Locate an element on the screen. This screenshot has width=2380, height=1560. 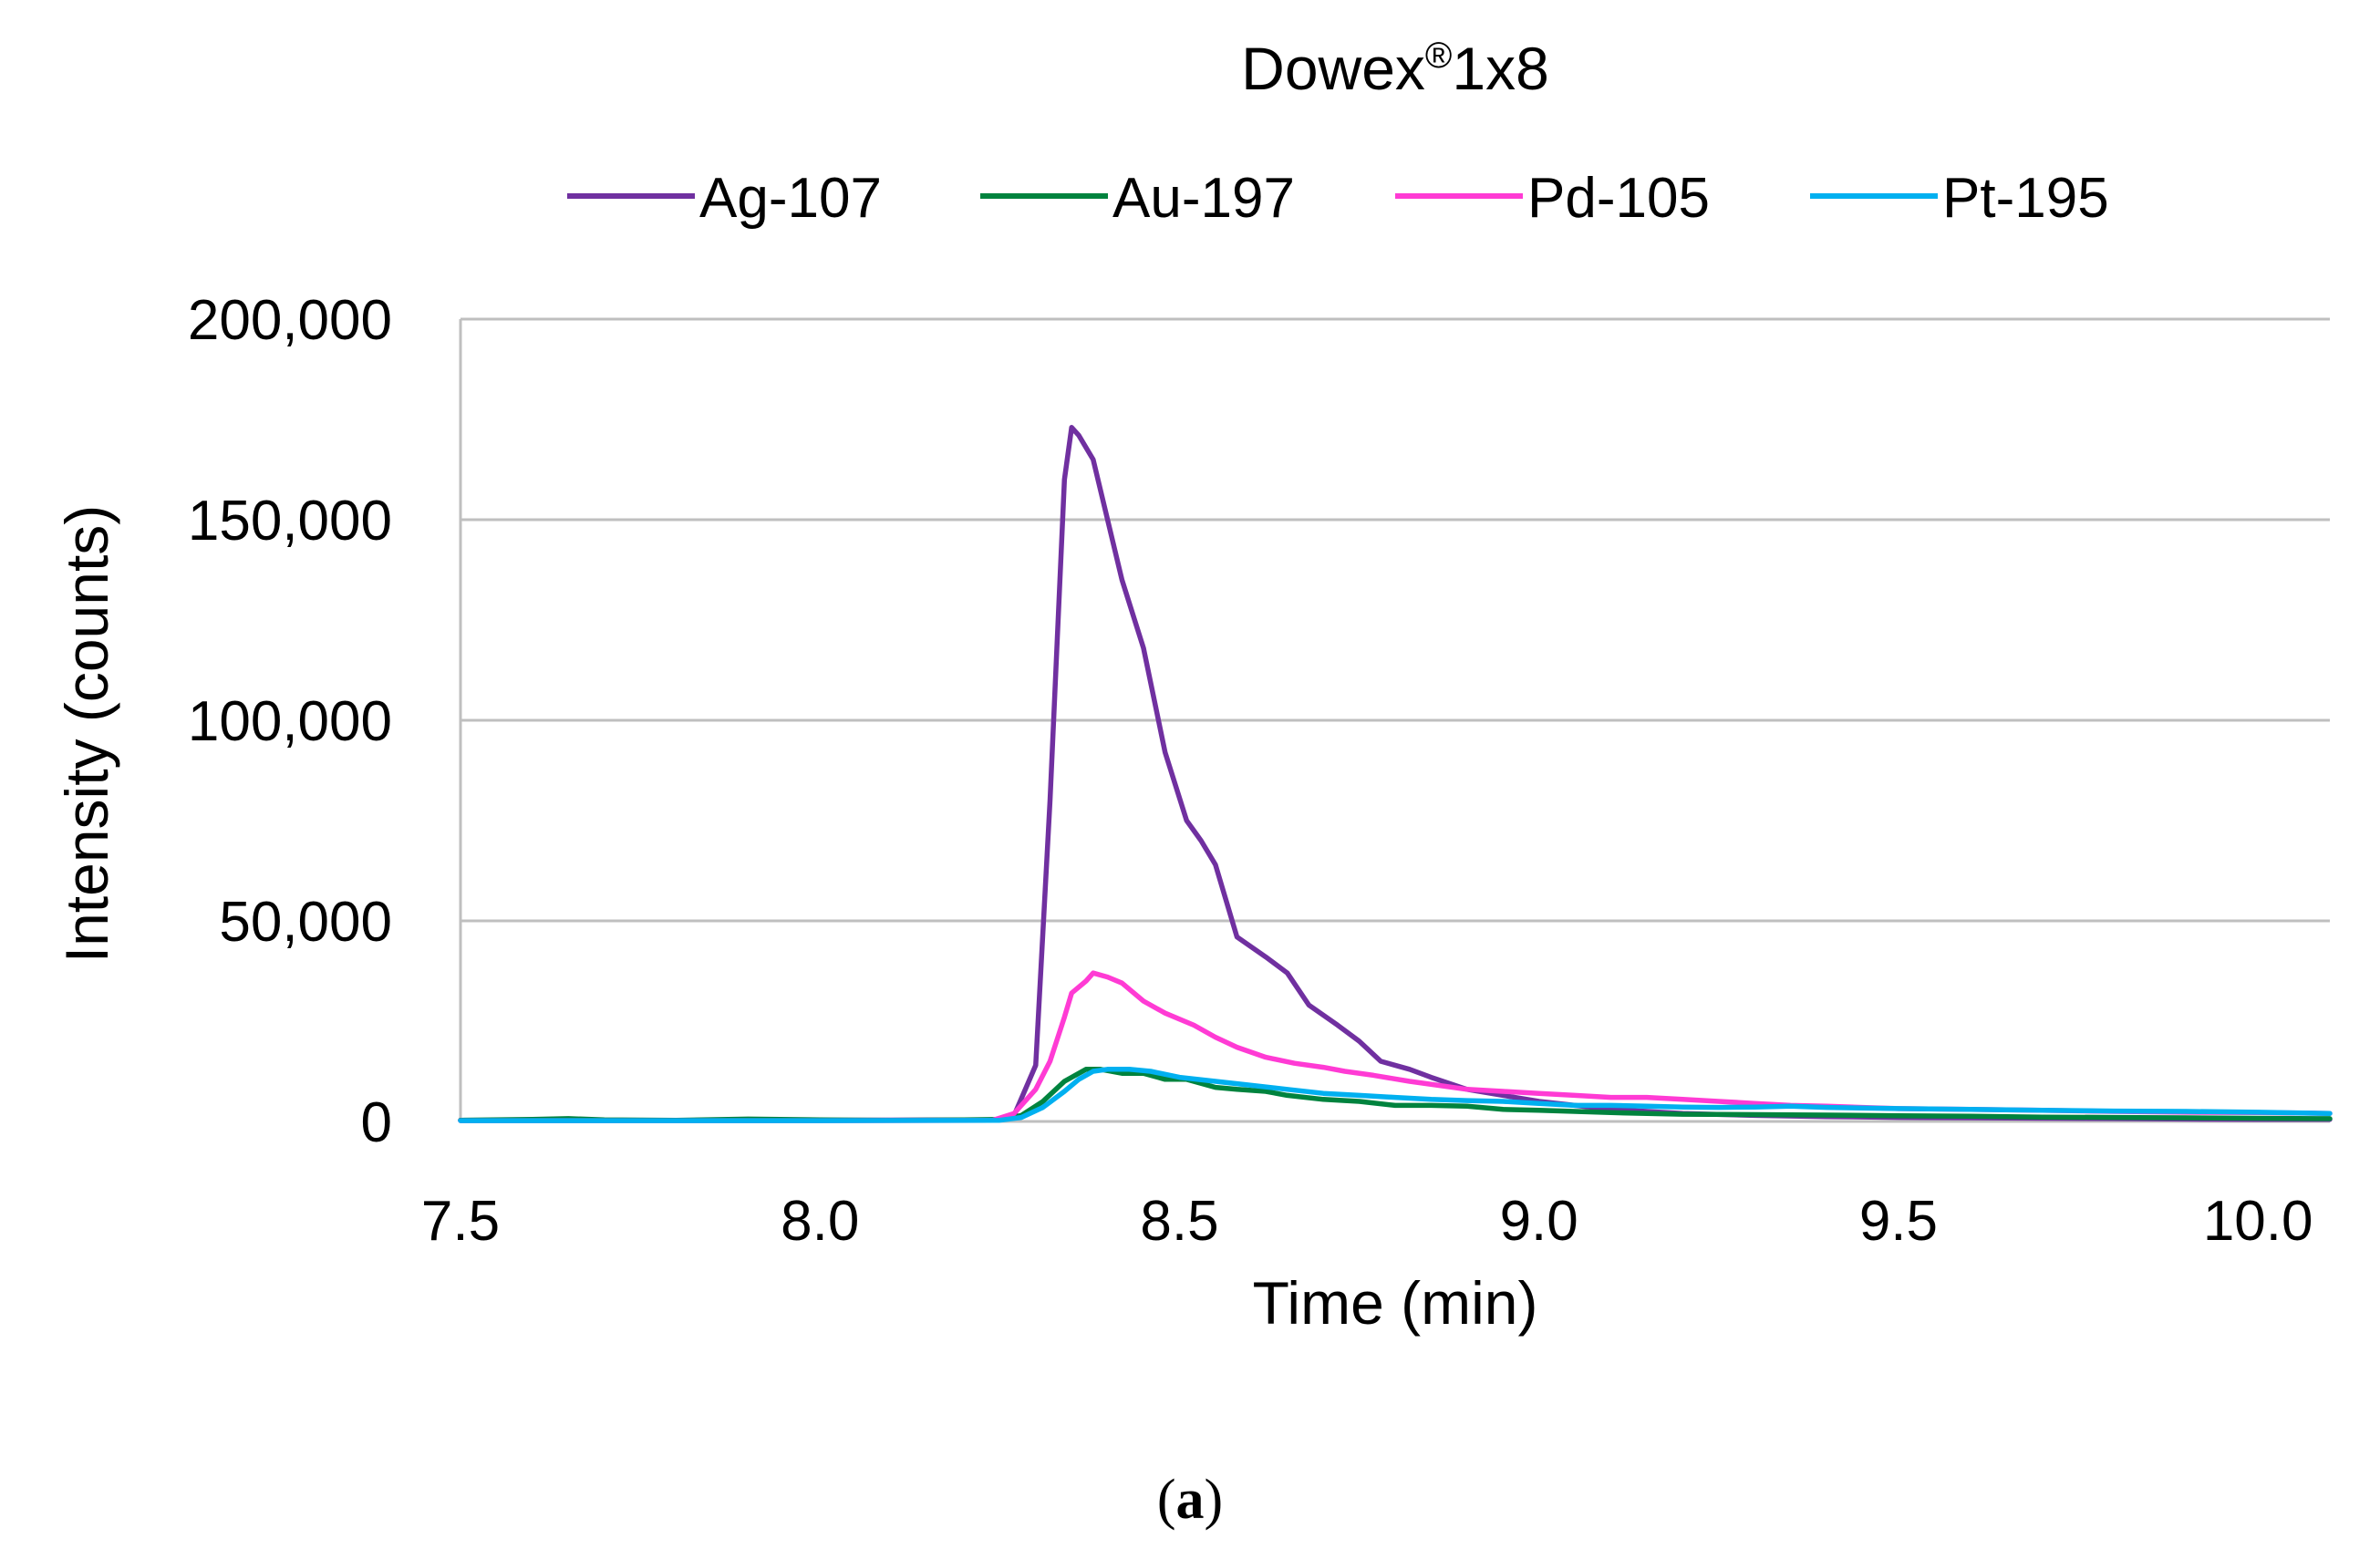
y-tick-label: 200,000 is located at coordinates (290, 320).